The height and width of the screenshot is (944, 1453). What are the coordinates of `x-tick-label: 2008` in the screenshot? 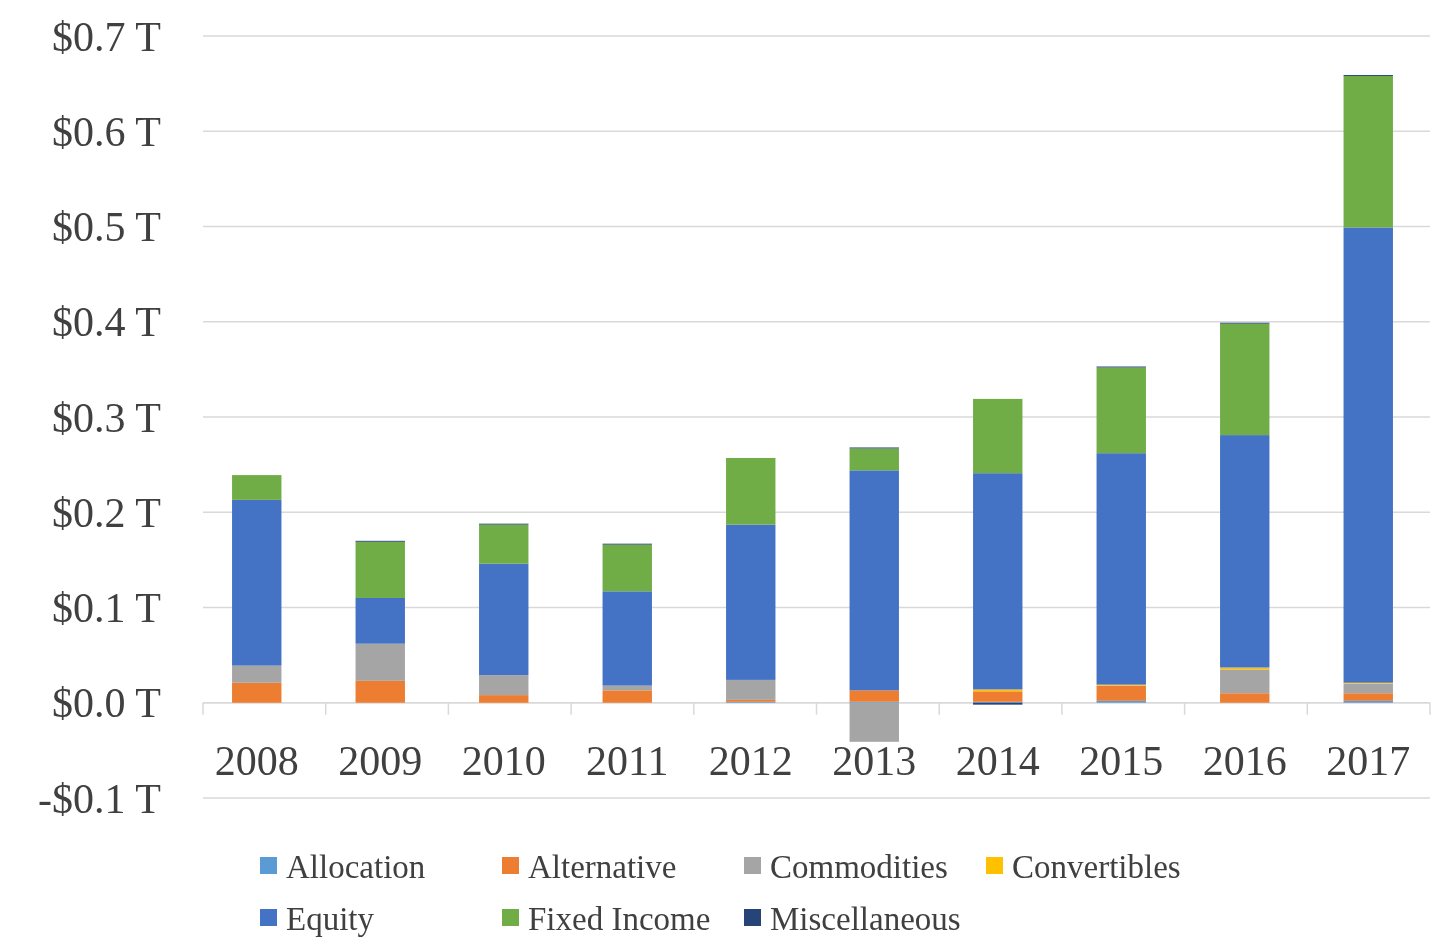 It's located at (256, 760).